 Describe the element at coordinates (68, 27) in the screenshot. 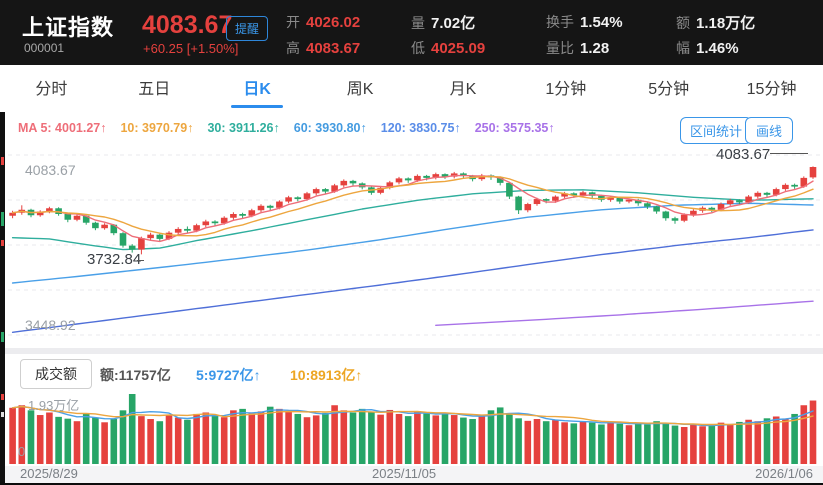

I see `stock-name: 上证指数` at that location.